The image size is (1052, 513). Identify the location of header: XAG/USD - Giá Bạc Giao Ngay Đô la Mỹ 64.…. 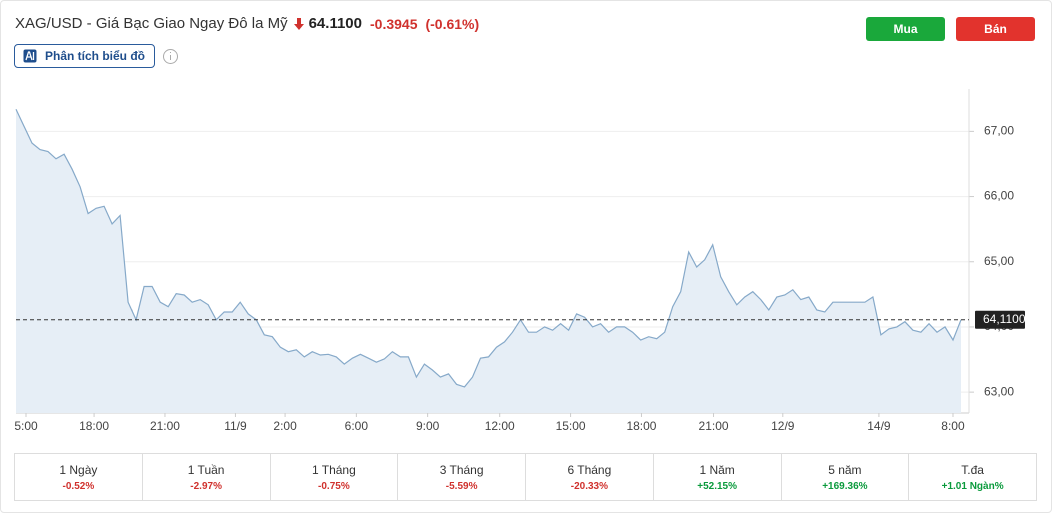
(247, 23).